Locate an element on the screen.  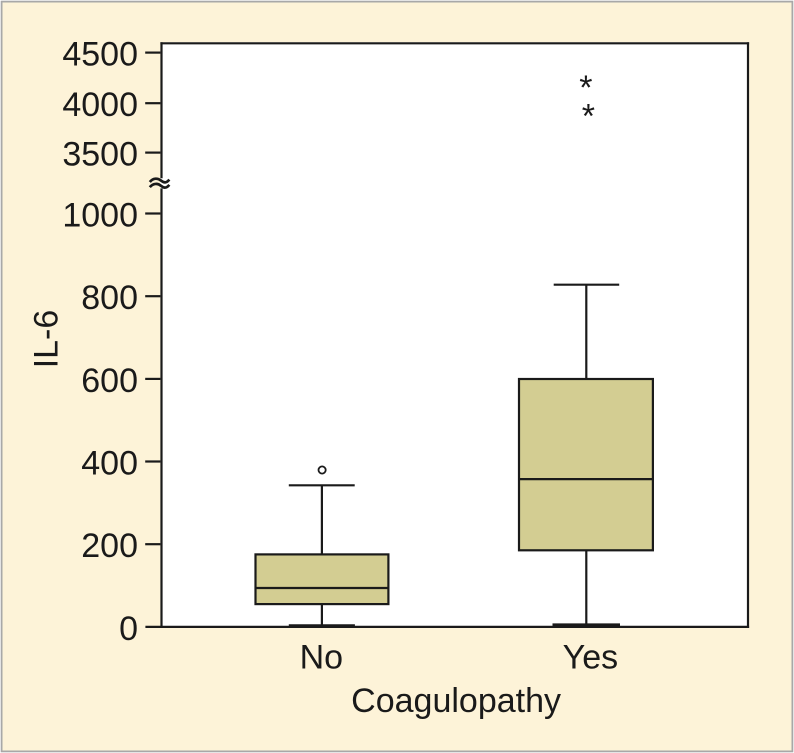
svg-text: 600 is located at coordinates (109, 381).